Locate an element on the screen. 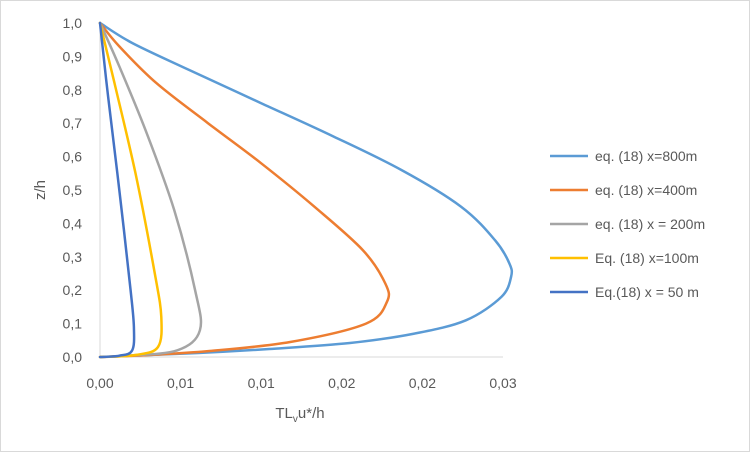 The height and width of the screenshot is (452, 750). y-tick-label: 0,5 is located at coordinates (73, 190).